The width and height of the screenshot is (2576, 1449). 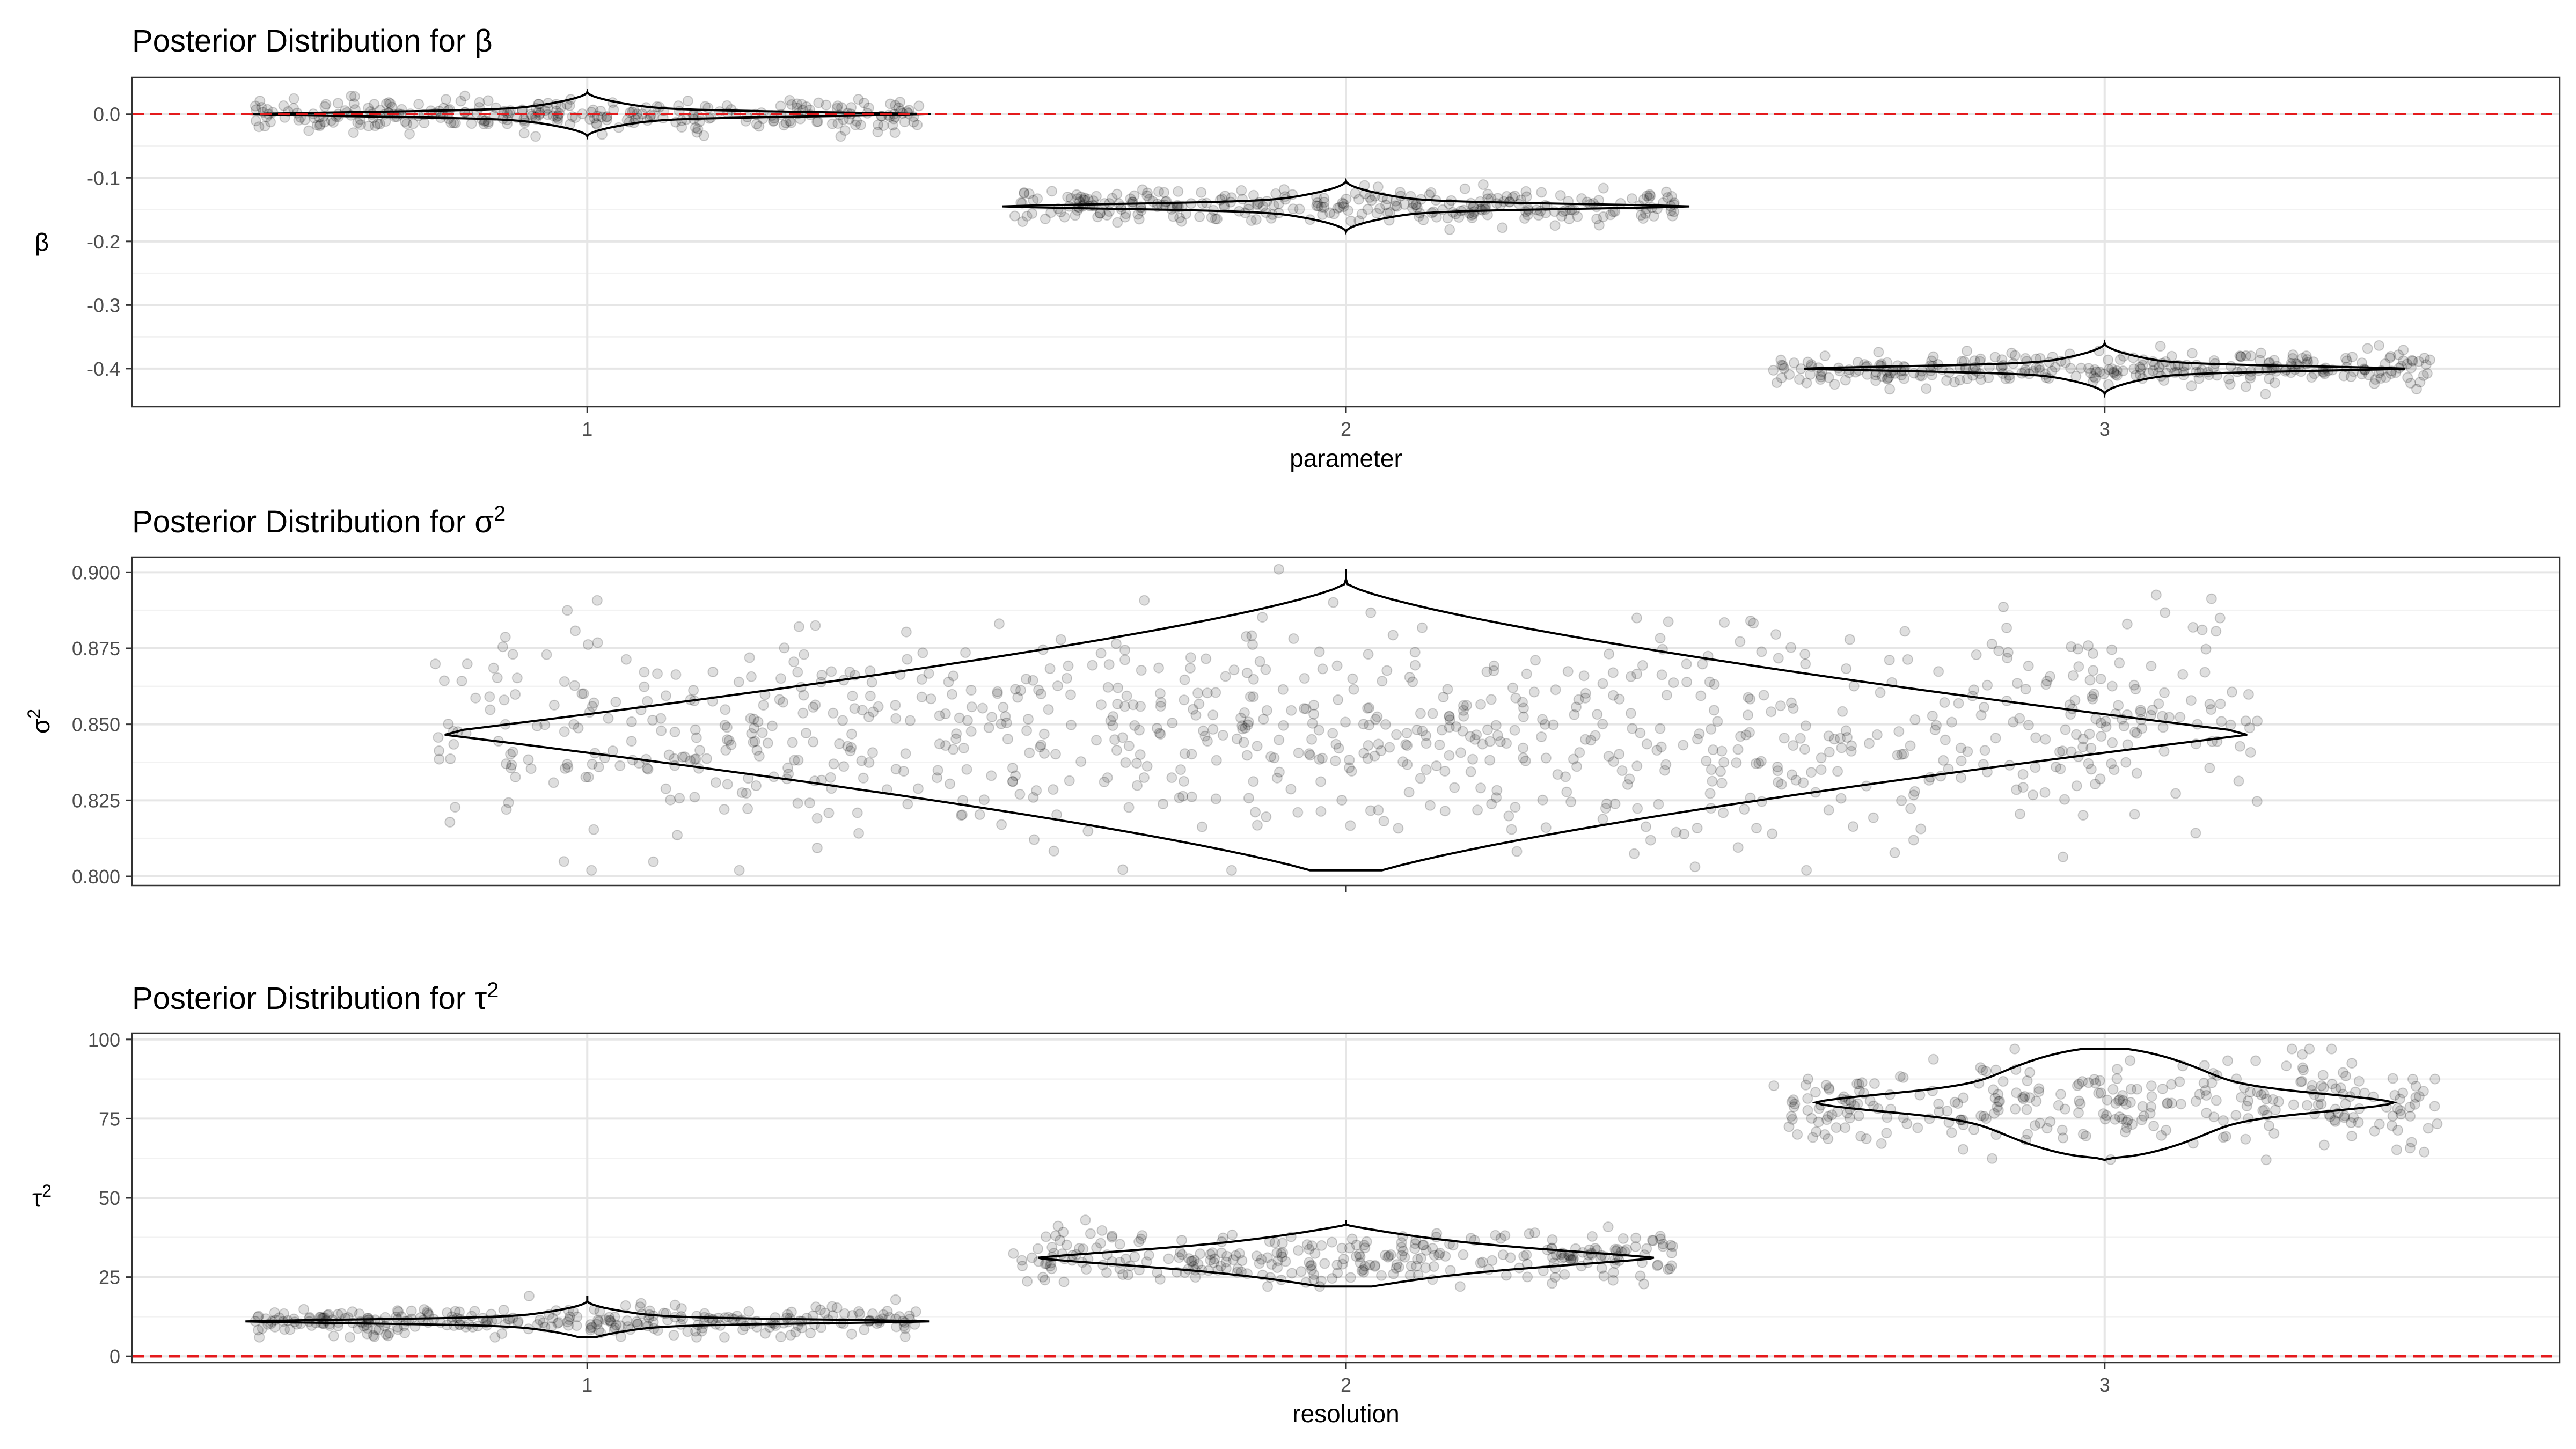 What do you see at coordinates (109, 1198) in the screenshot?
I see `y-tick-label: 50` at bounding box center [109, 1198].